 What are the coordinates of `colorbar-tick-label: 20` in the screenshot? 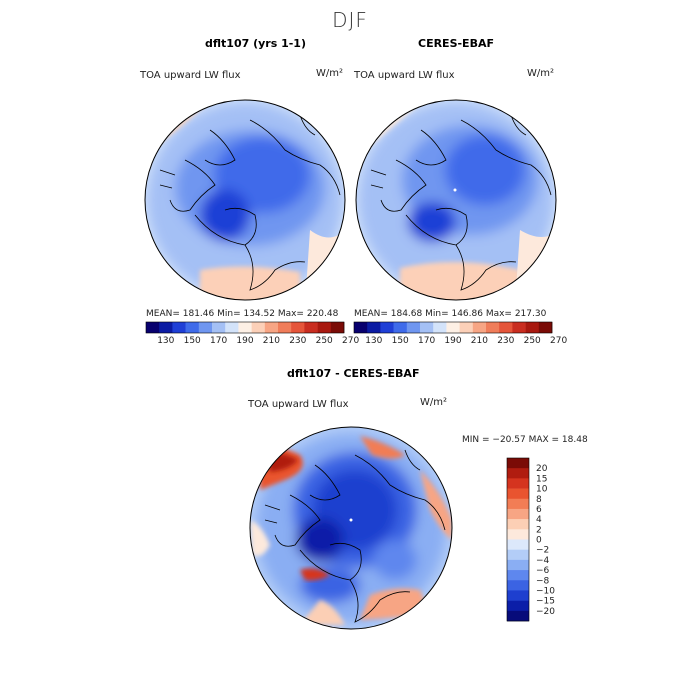 It's located at (542, 469).